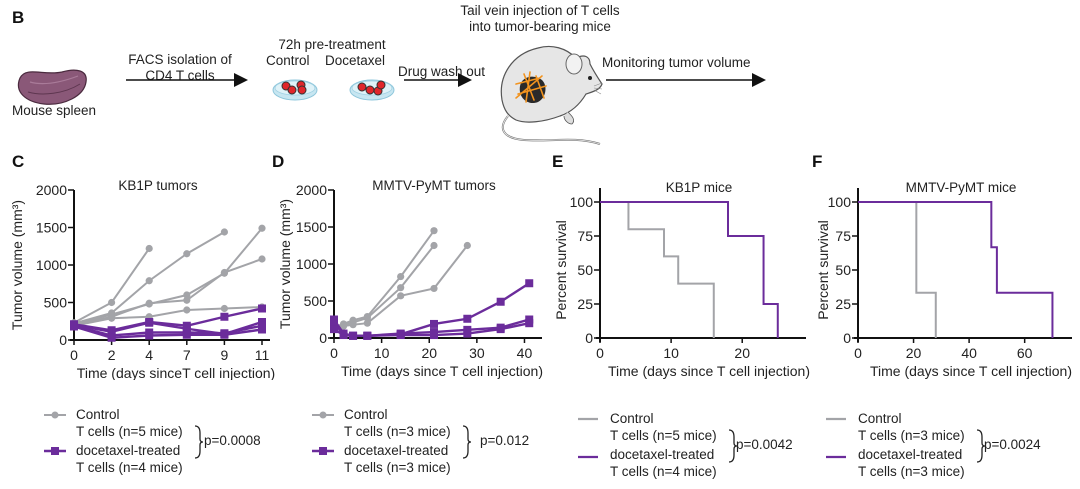 The image size is (1080, 489). I want to click on y-tick-label: 1000, so click(311, 264).